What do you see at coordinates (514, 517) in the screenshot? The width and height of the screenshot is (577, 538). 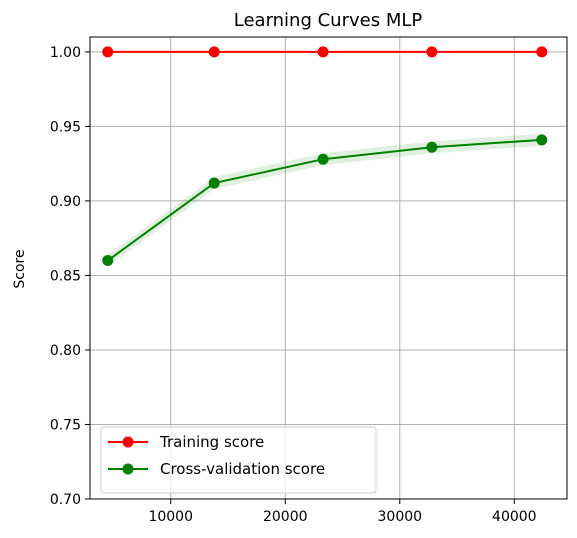 I see `x-tick-label: 40000` at bounding box center [514, 517].